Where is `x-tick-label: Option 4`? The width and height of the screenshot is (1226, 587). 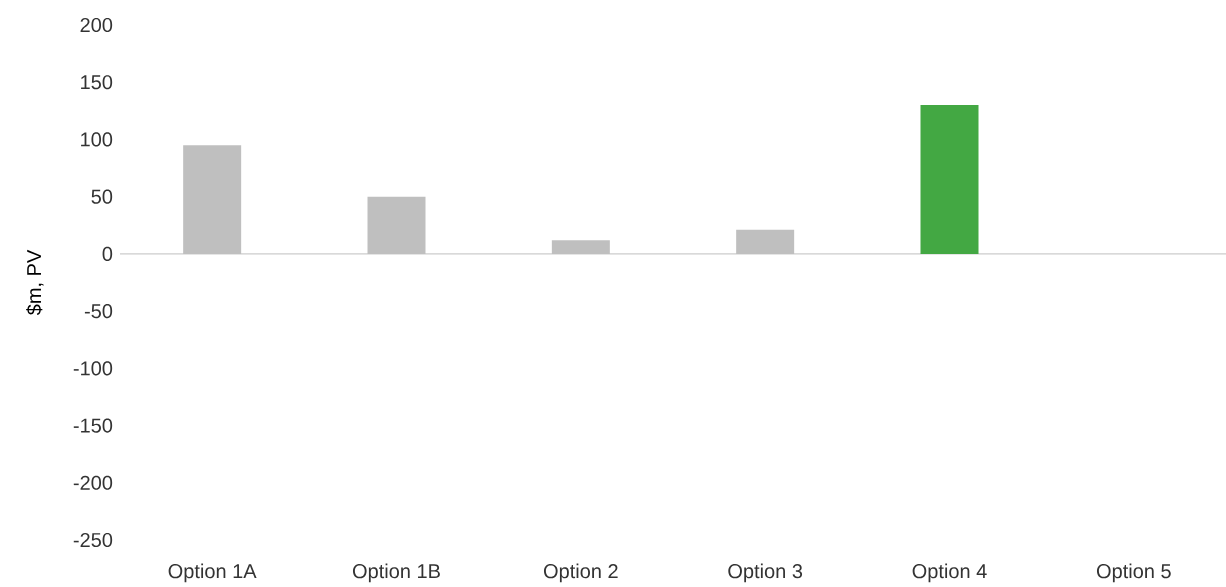
x-tick-label: Option 4 is located at coordinates (949, 573).